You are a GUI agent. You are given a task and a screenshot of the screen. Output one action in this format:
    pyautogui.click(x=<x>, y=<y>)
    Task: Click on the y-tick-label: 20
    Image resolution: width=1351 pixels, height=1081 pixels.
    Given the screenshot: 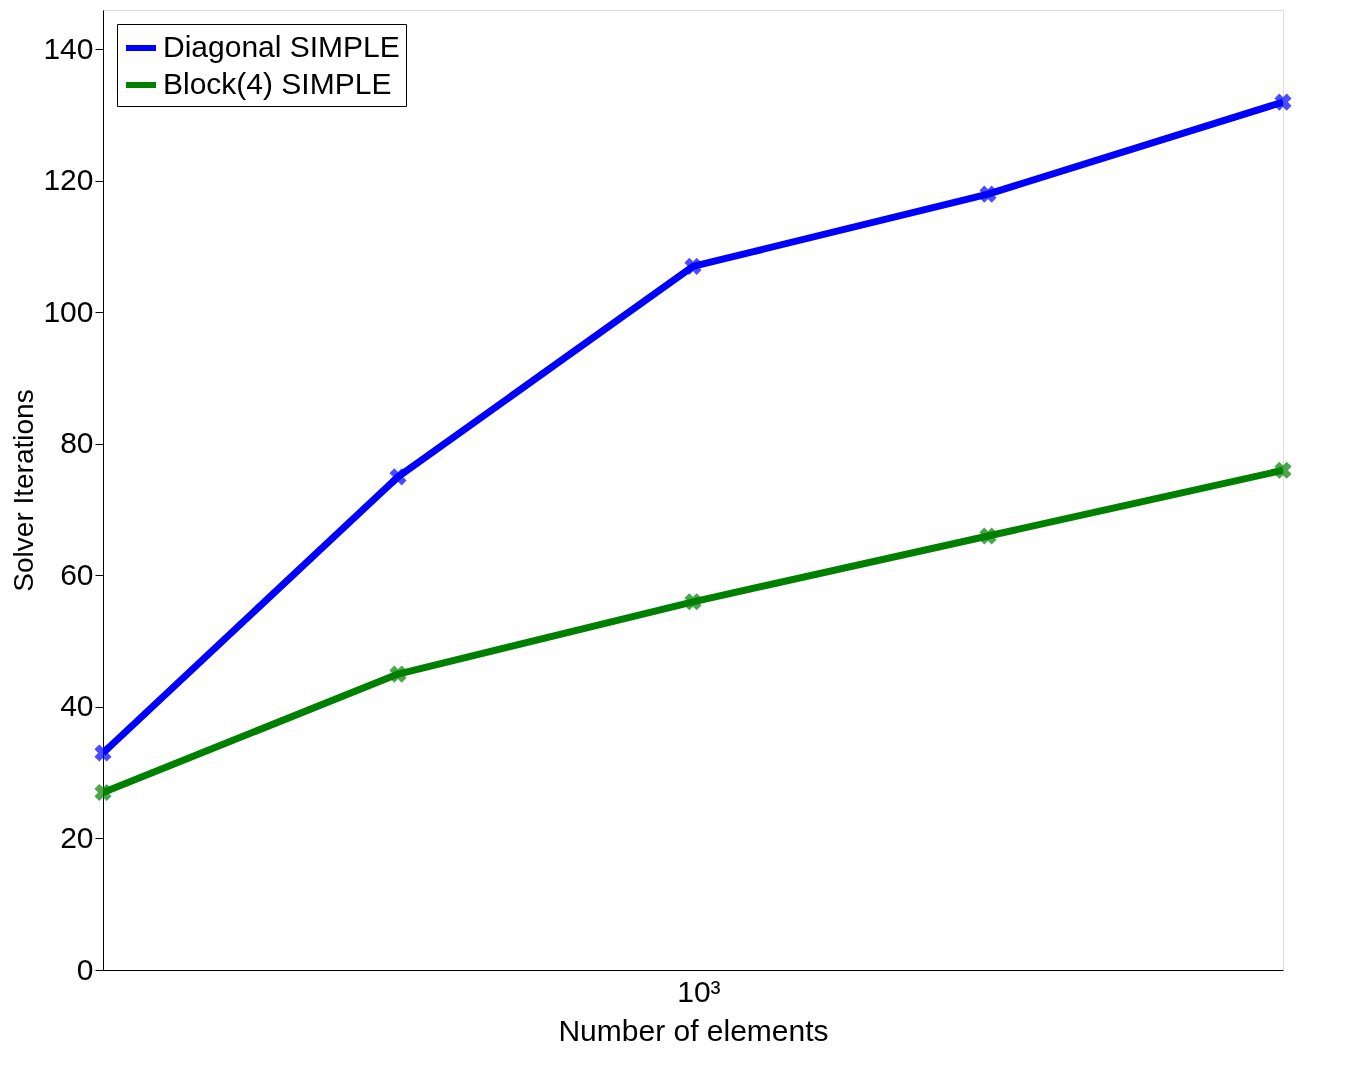 What is the action you would take?
    pyautogui.click(x=77, y=837)
    